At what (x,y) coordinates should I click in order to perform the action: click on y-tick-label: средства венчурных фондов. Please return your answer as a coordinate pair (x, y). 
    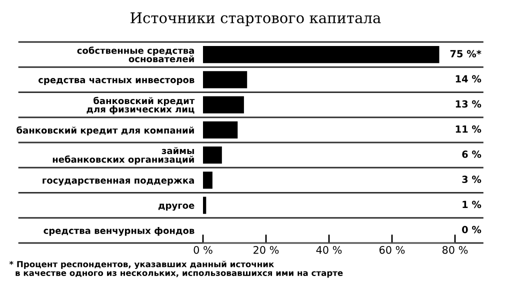
    Looking at the image, I should click on (119, 231).